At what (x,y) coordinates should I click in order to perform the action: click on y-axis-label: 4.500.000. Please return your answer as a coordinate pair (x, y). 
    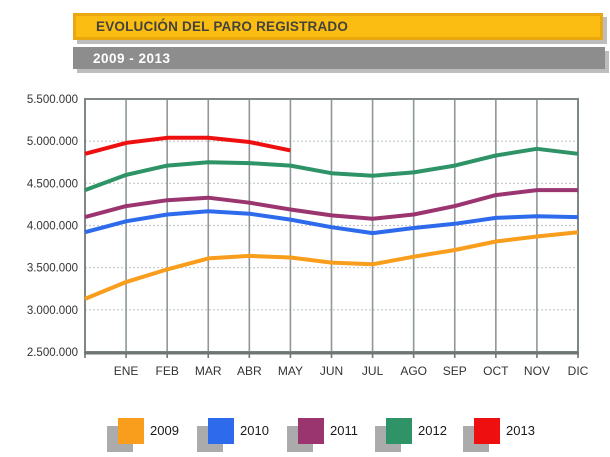
    Looking at the image, I should click on (52, 184).